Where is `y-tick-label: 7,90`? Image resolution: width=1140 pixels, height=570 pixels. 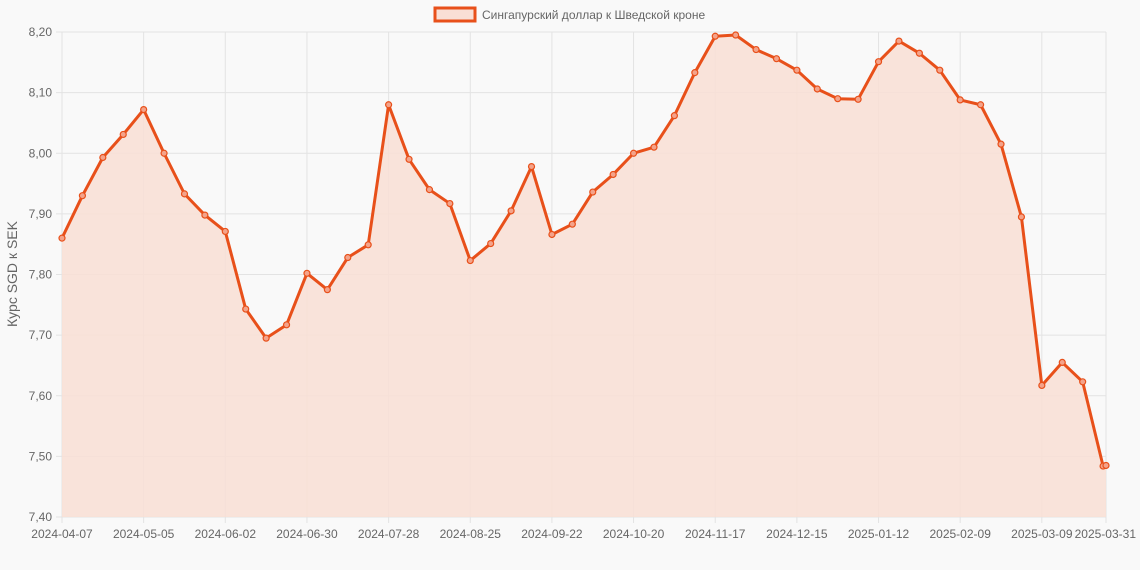 y-tick-label: 7,90 is located at coordinates (41, 214).